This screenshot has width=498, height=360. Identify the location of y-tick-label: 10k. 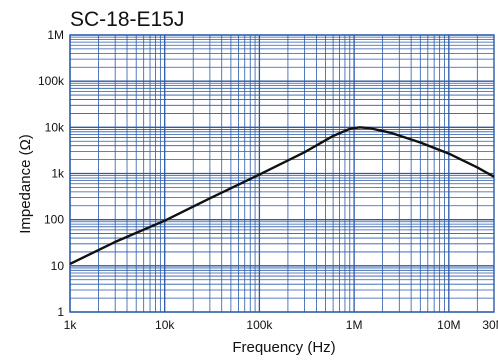
(55, 127).